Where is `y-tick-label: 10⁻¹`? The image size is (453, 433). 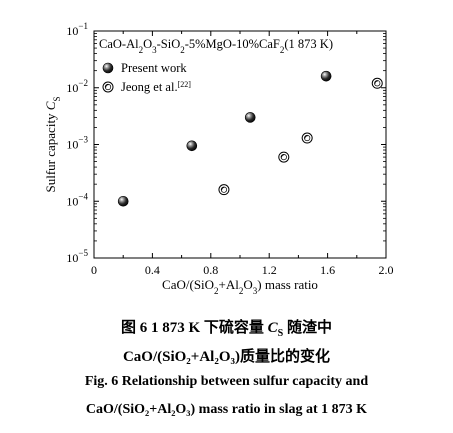 y-tick-label: 10⁻¹ is located at coordinates (77, 29).